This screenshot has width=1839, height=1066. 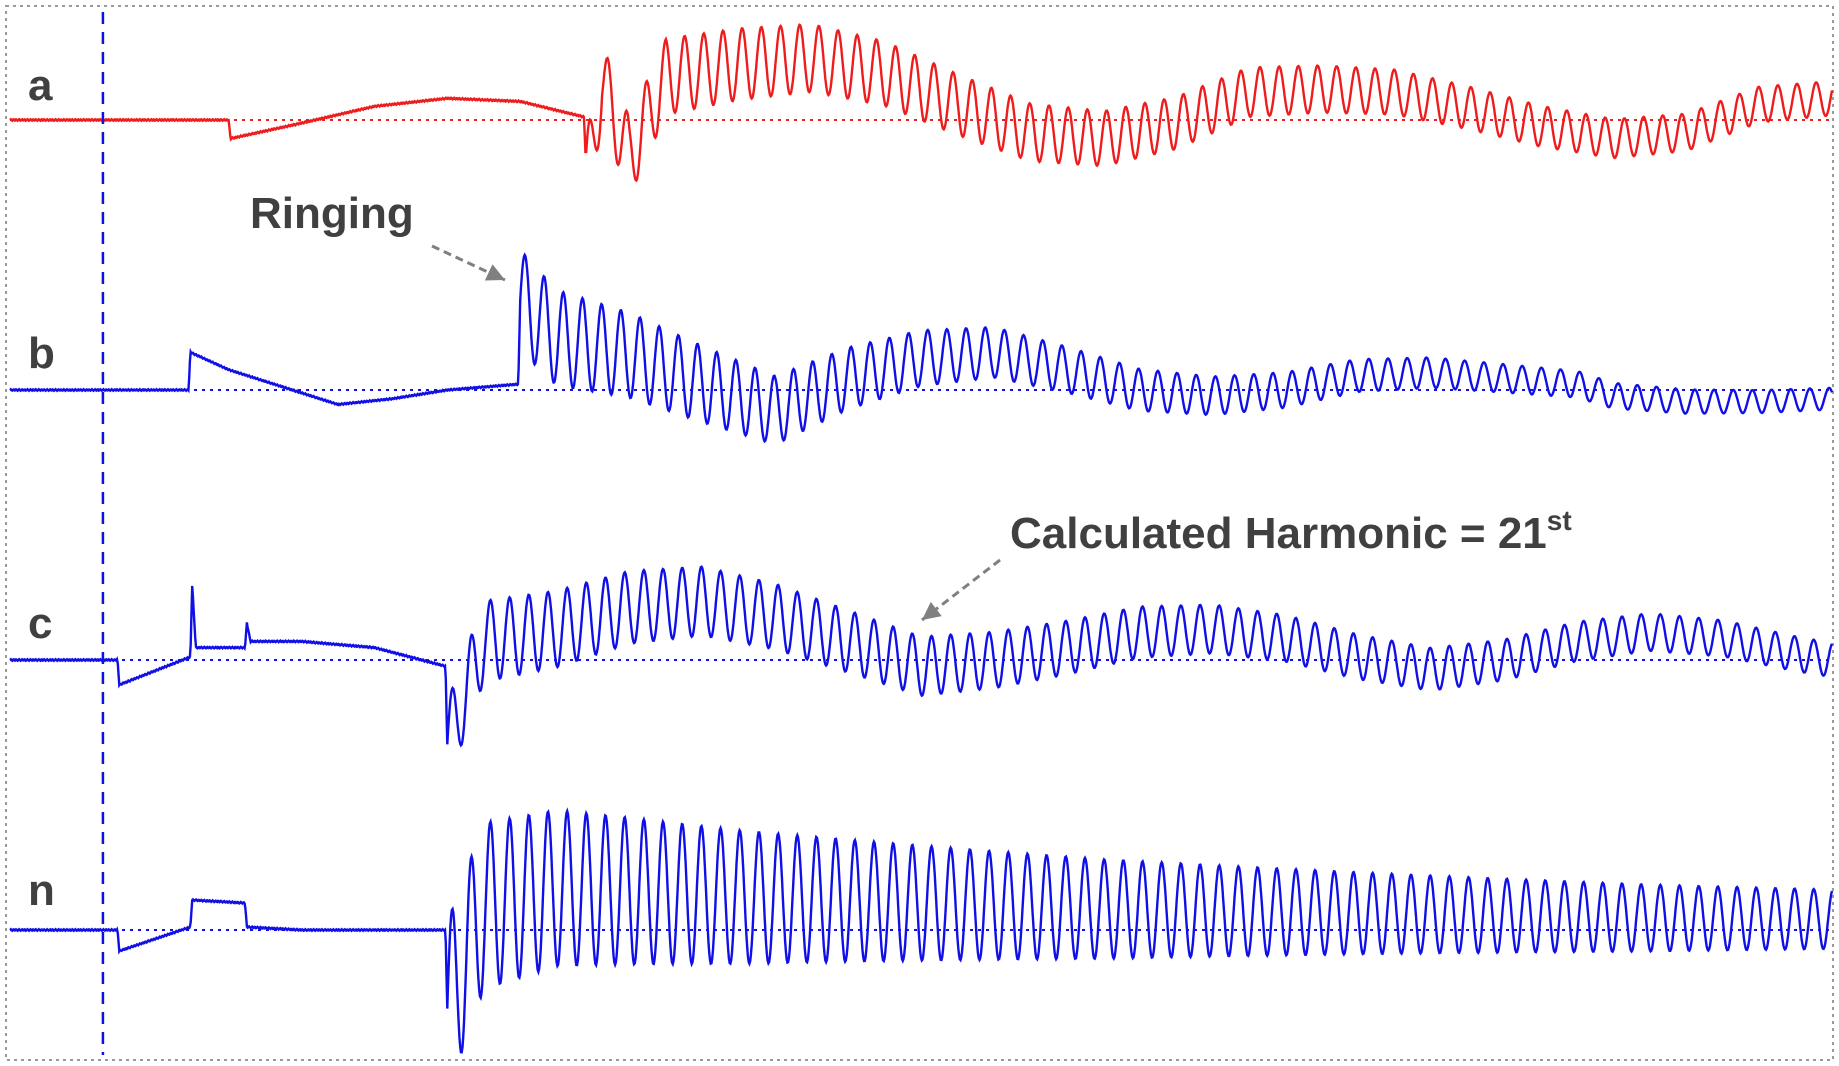 What do you see at coordinates (1291, 531) in the screenshot?
I see `annotation-text-2: Calculated Harmonic = 21st` at bounding box center [1291, 531].